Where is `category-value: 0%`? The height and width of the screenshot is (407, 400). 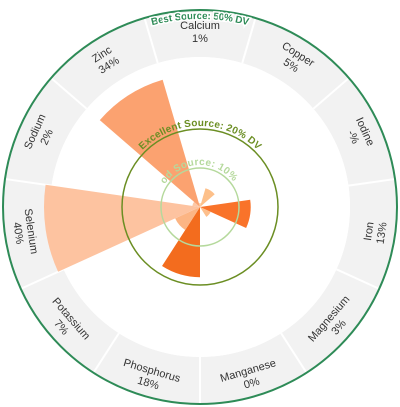 category-value: 0% is located at coordinates (252, 383).